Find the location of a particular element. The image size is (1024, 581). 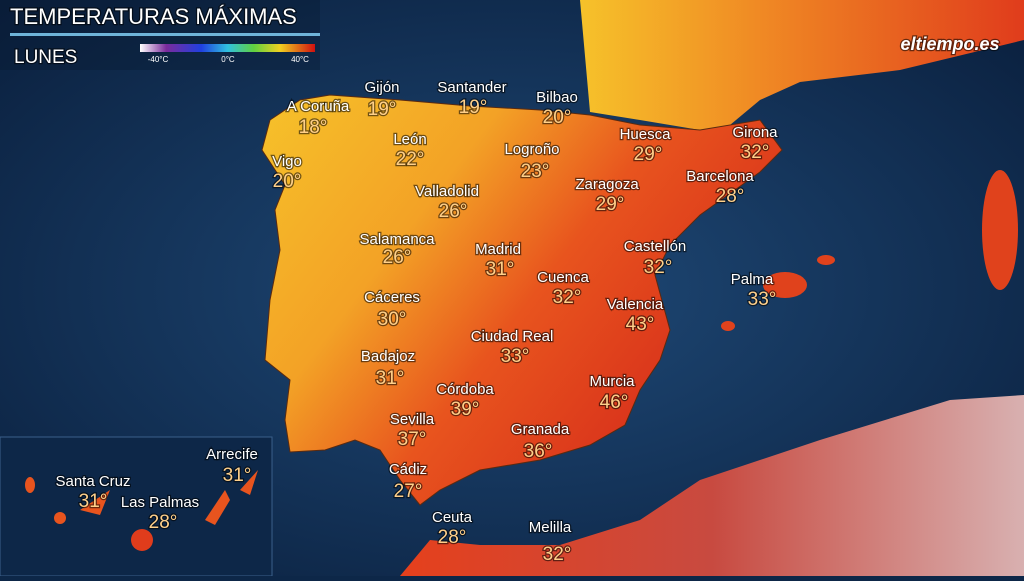

city-name: Cuenca is located at coordinates (563, 277).